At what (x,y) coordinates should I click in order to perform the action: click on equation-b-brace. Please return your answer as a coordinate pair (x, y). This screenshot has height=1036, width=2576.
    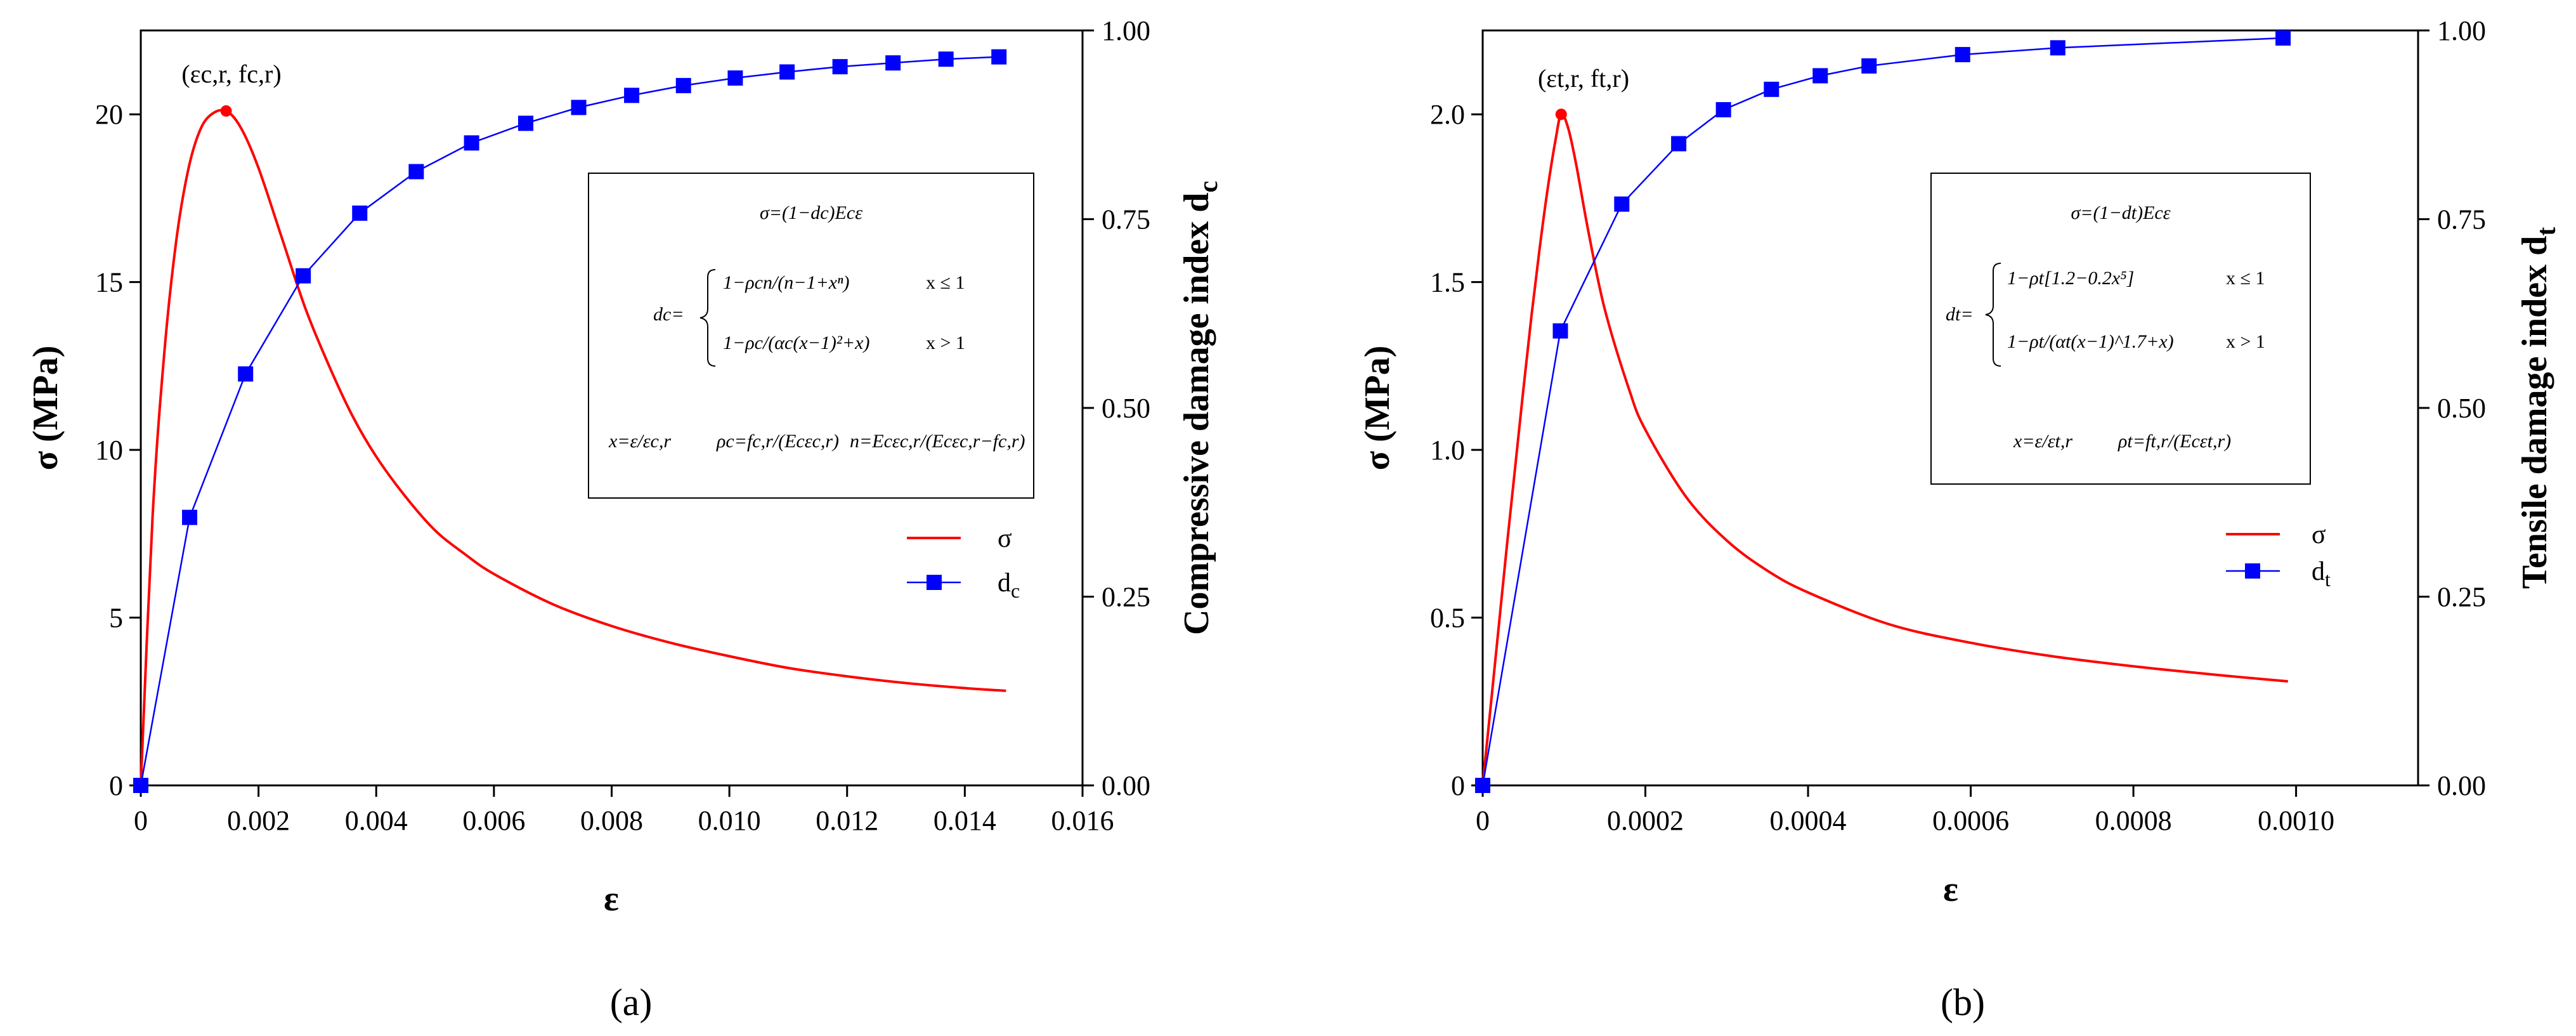
    Looking at the image, I should click on (1993, 315).